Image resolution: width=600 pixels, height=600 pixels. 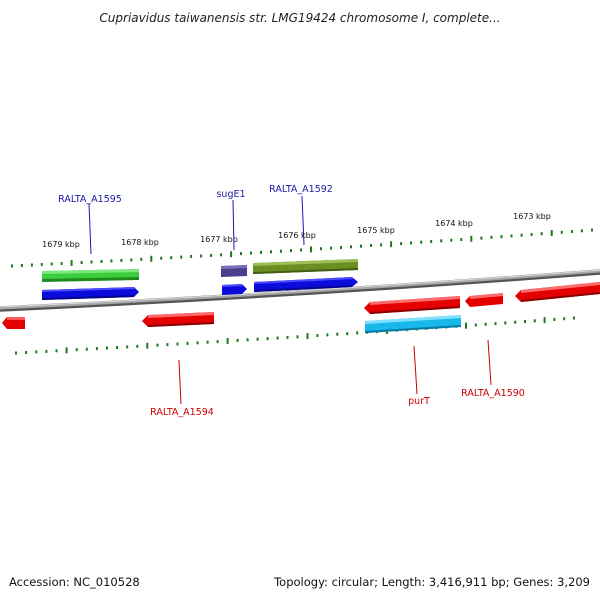 What do you see at coordinates (90, 199) in the screenshot?
I see `label-ralta-a1595: RALTA_A1595` at bounding box center [90, 199].